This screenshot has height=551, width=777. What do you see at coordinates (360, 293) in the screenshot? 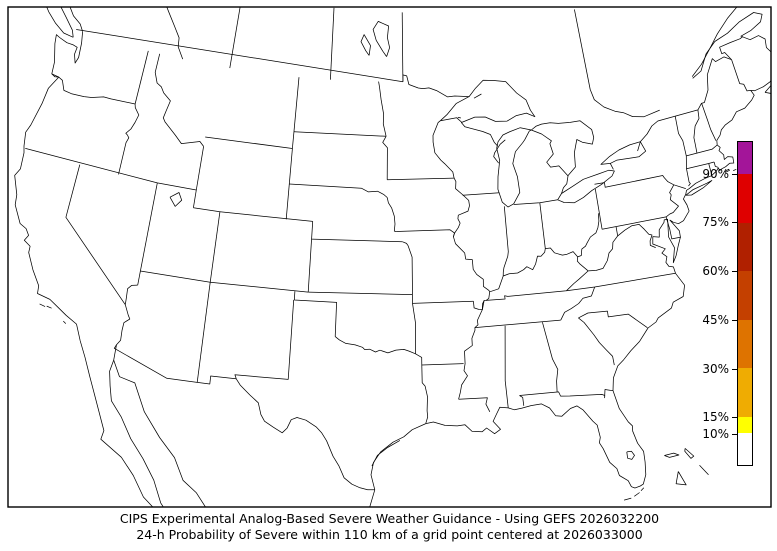
I see `map-ks-ok-37n` at bounding box center [360, 293].